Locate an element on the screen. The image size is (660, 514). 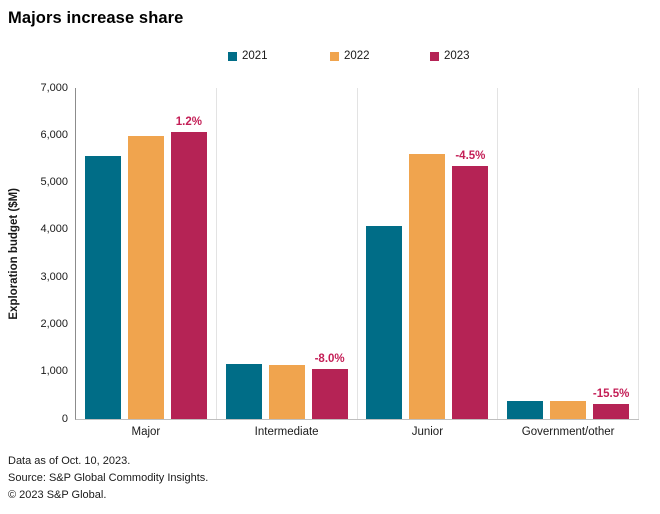
legend-swatch-2023-icon is located at coordinates (434, 56).